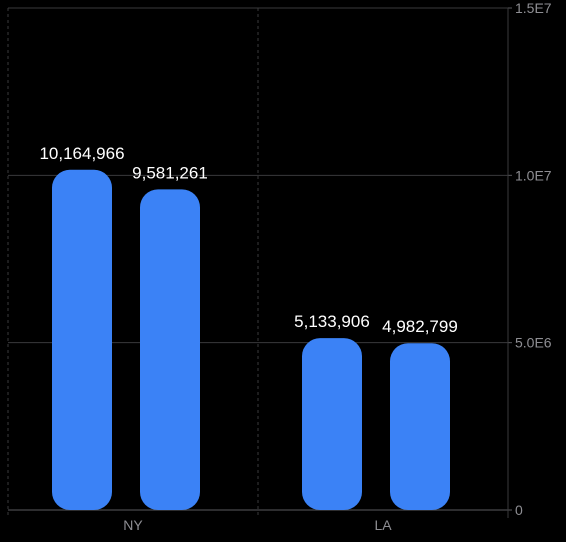 Image resolution: width=566 pixels, height=542 pixels. What do you see at coordinates (133, 525) in the screenshot?
I see `x-category-label: NY` at bounding box center [133, 525].